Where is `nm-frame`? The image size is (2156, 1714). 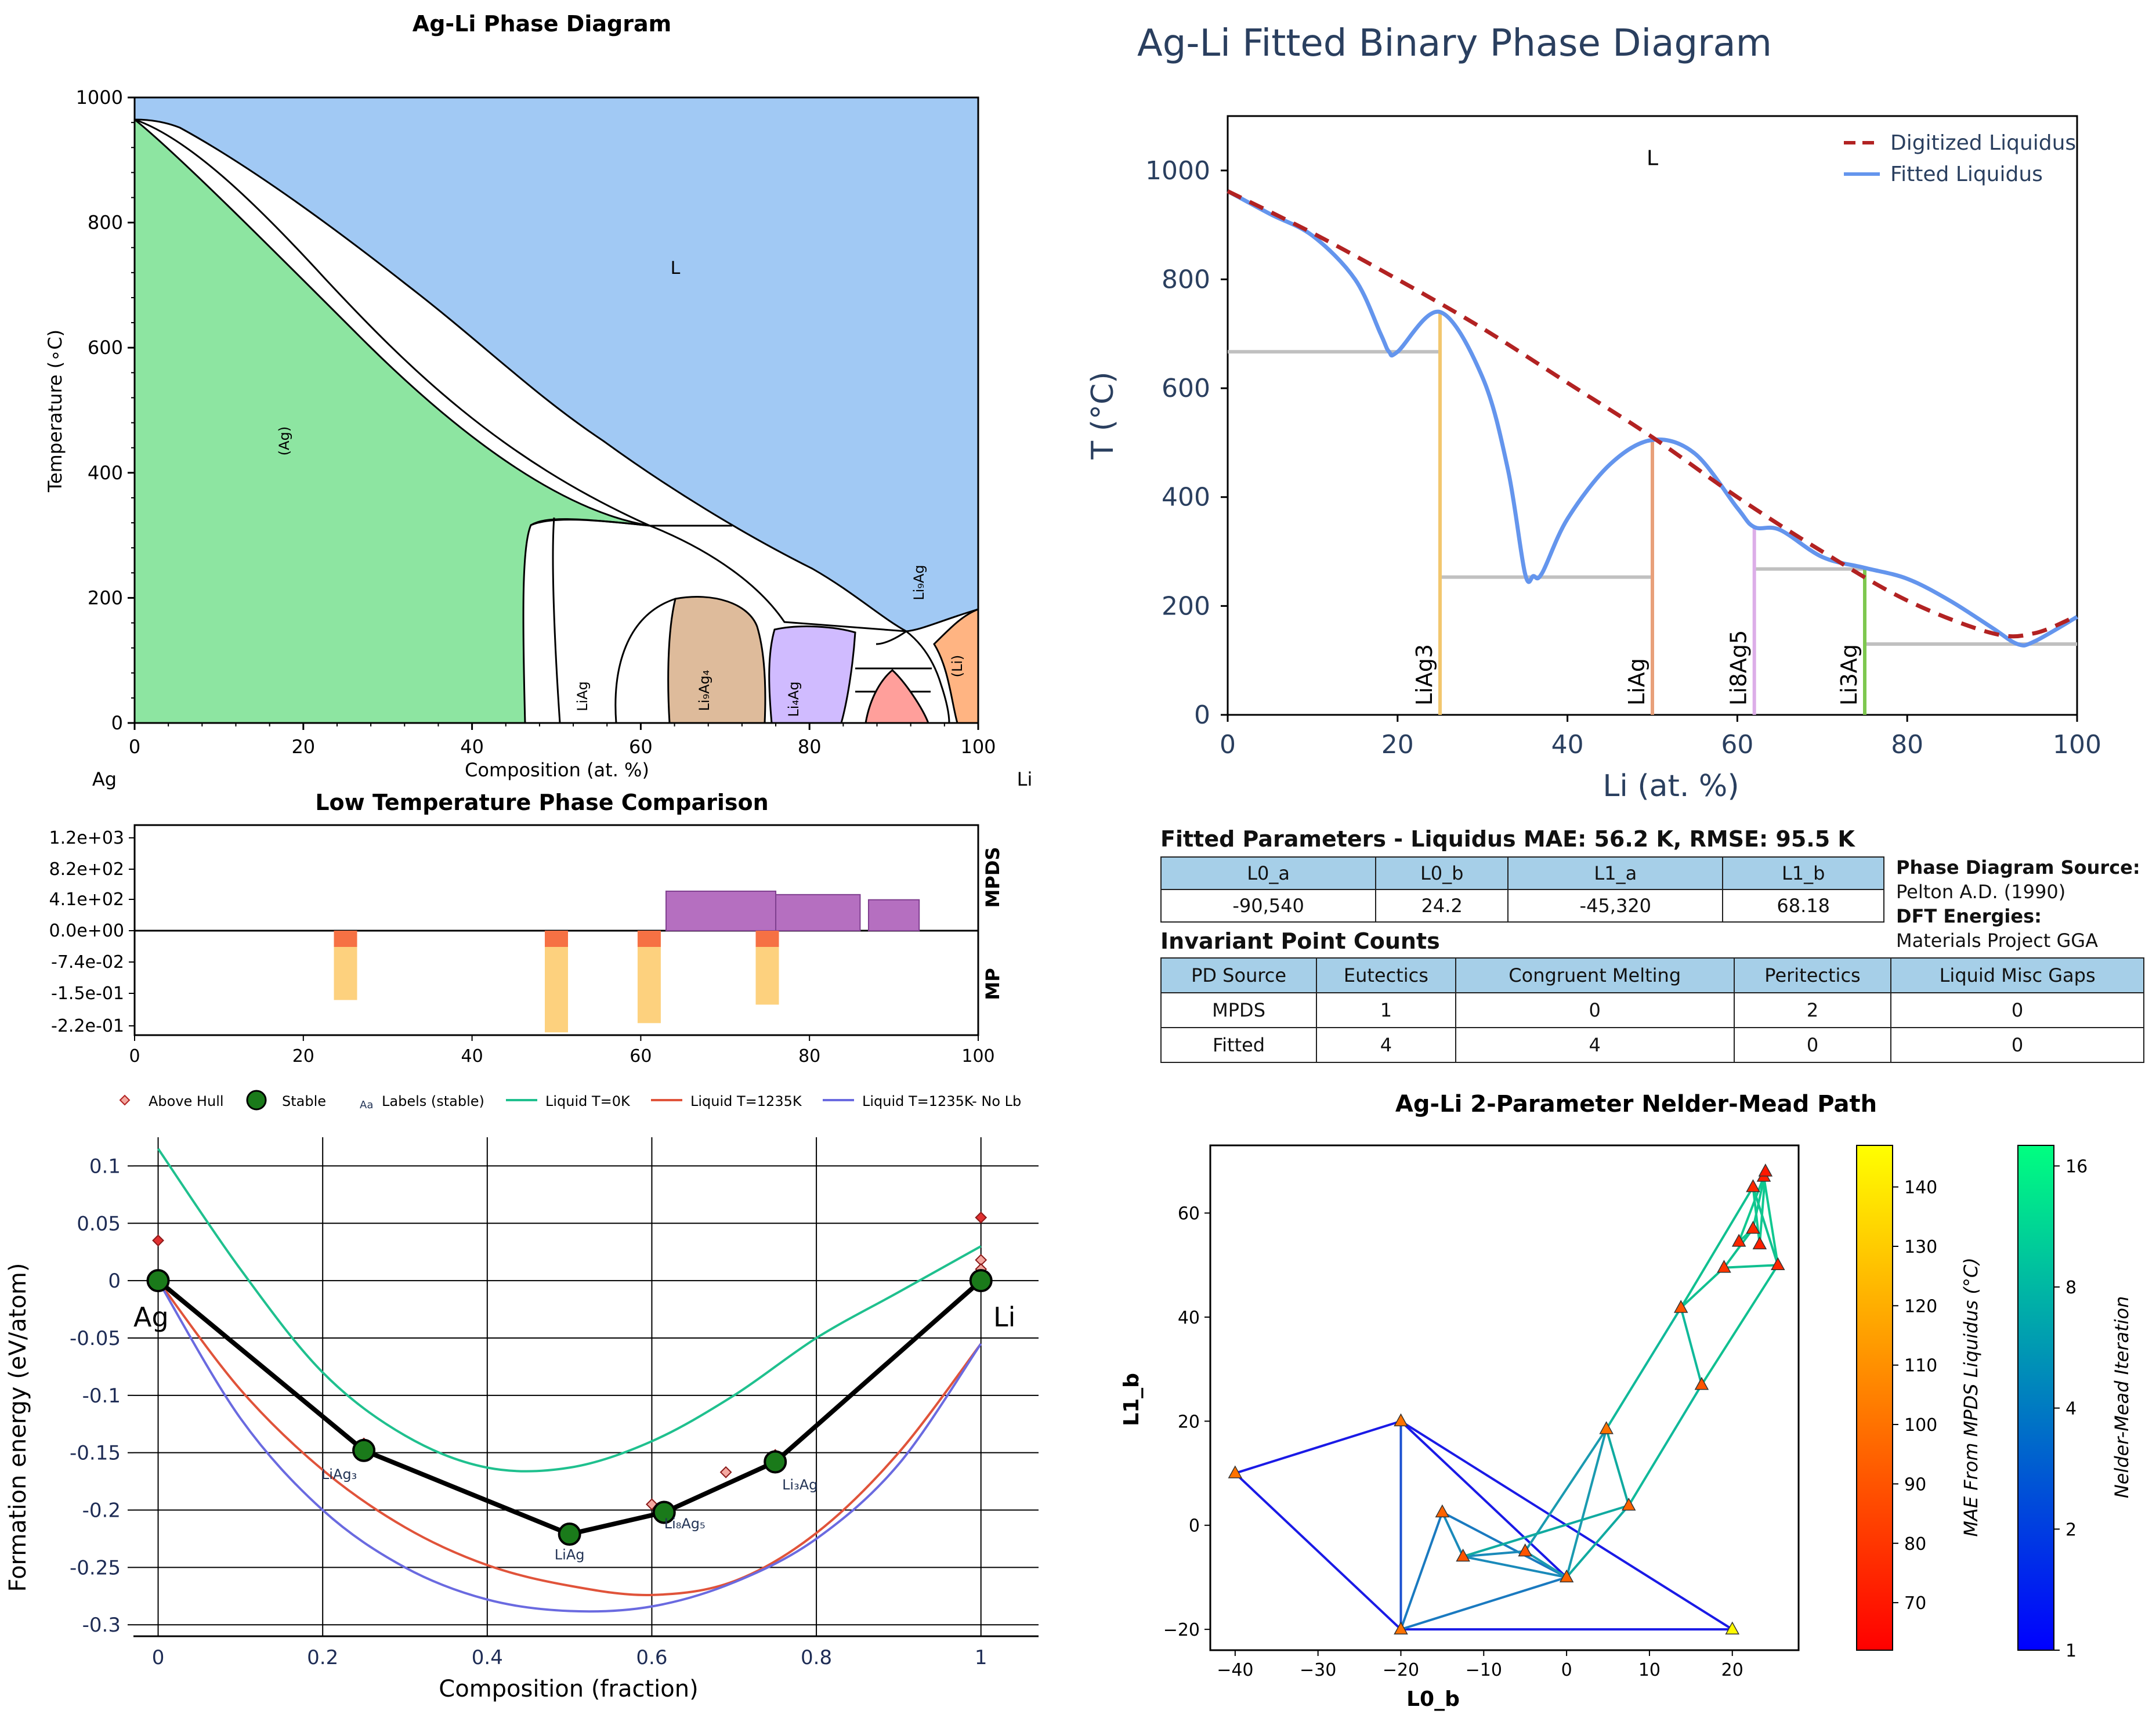
nm-frame is located at coordinates (1504, 1397).